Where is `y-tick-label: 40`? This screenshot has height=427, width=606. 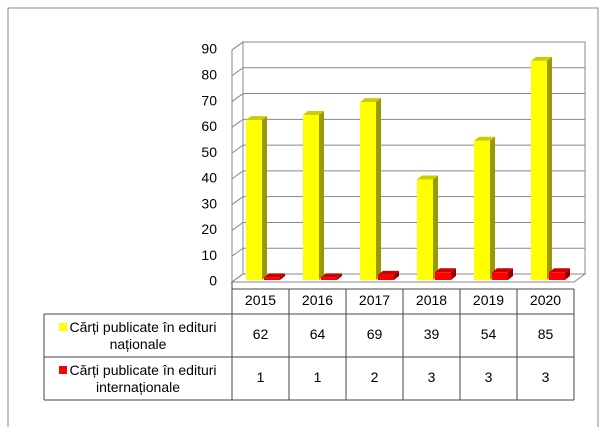 y-tick-label: 40 is located at coordinates (209, 178).